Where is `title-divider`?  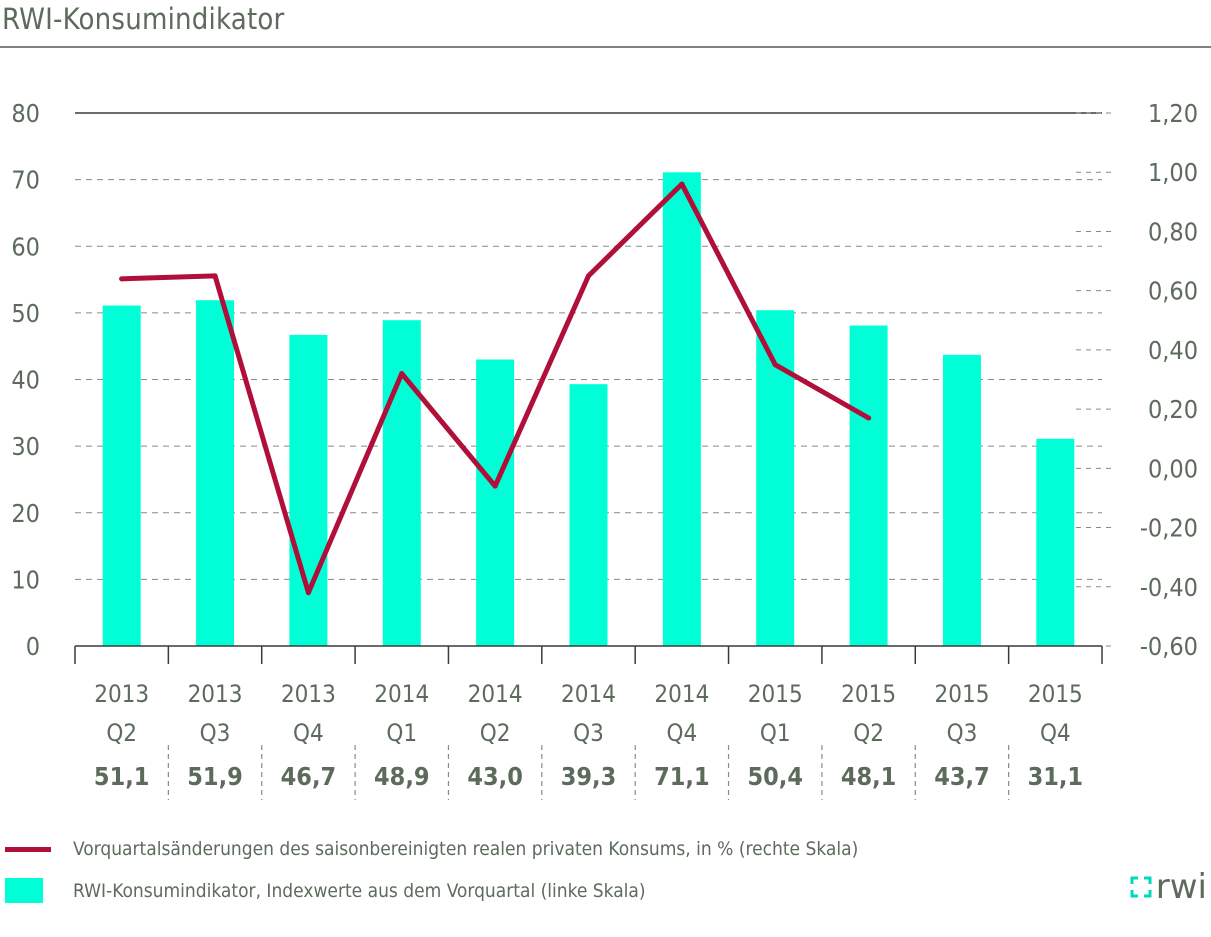 title-divider is located at coordinates (605, 47).